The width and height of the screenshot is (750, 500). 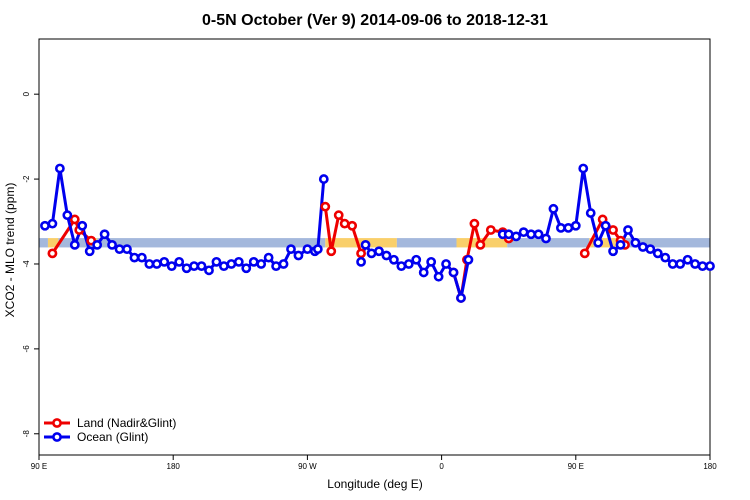 I want to click on x-tick-label: 90 W, so click(x=307, y=466).